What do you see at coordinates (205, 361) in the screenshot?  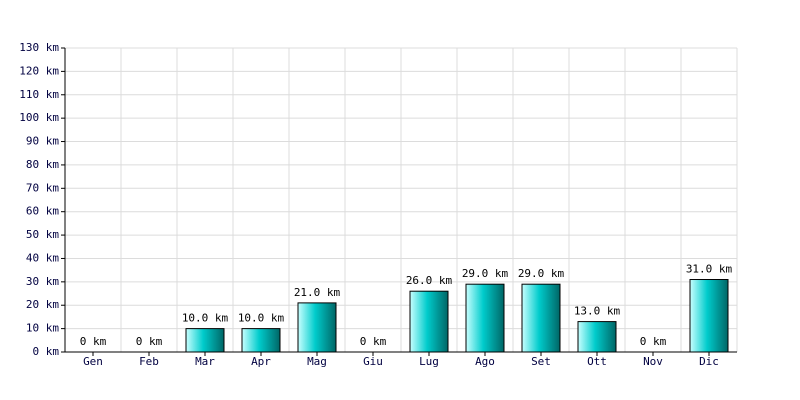 I see `x-tick-label: Mar` at bounding box center [205, 361].